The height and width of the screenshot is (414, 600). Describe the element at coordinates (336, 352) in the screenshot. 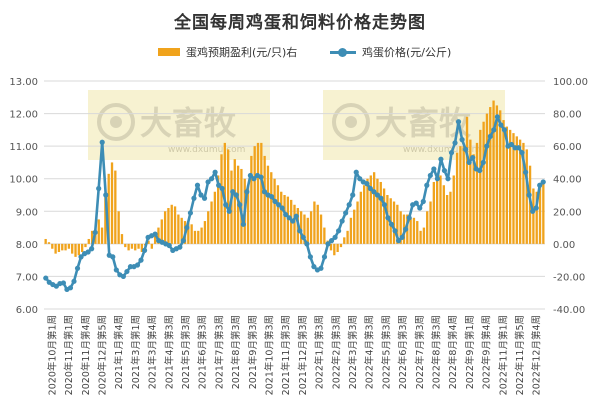

I see `x-tick-label: 2022年2月第3周` at that location.